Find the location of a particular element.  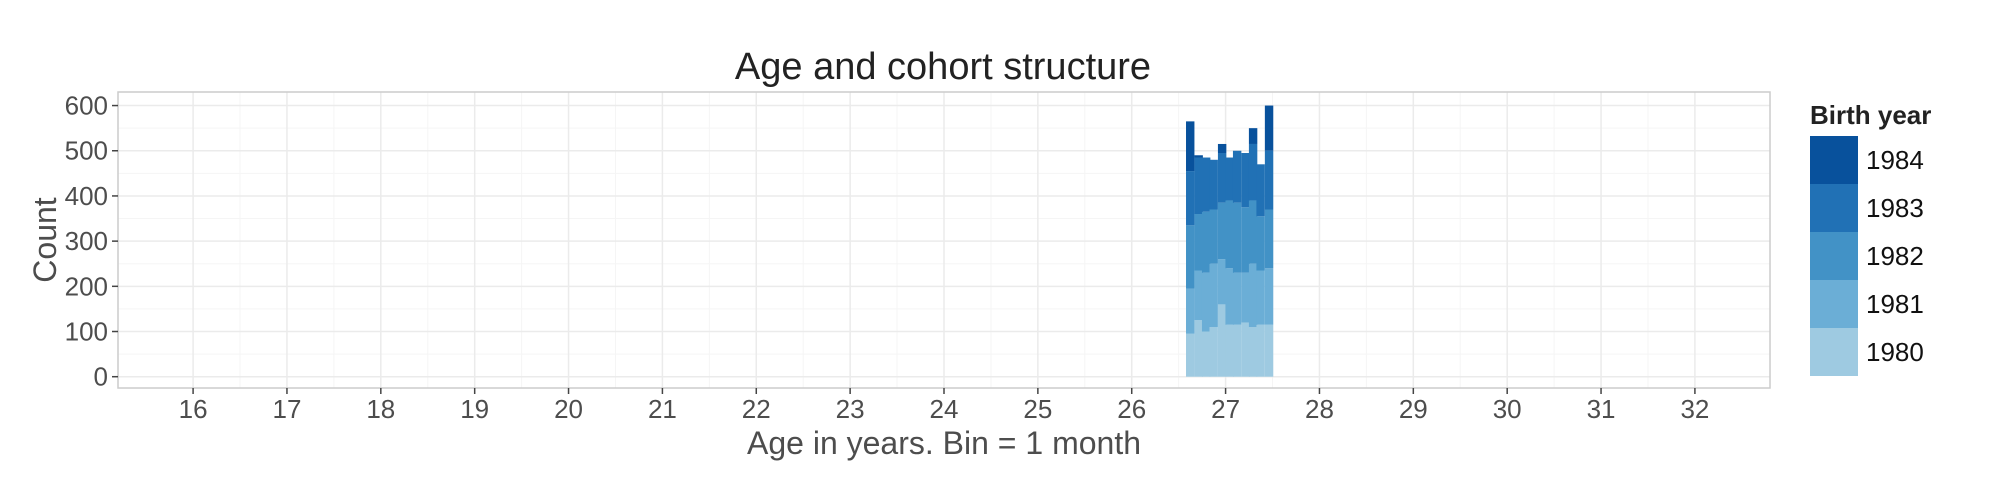

y-tick-label: 0 is located at coordinates (101, 377).